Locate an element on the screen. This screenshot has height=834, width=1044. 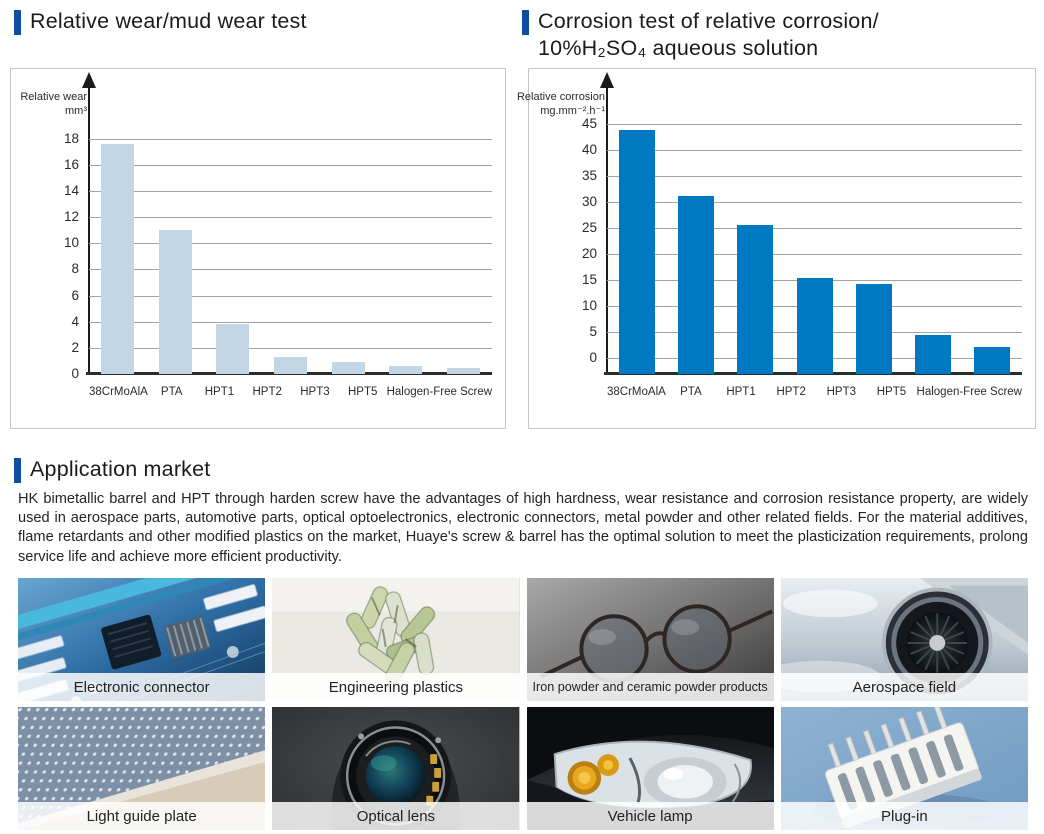
y-axis-title-unit: mm³ is located at coordinates (76, 110).